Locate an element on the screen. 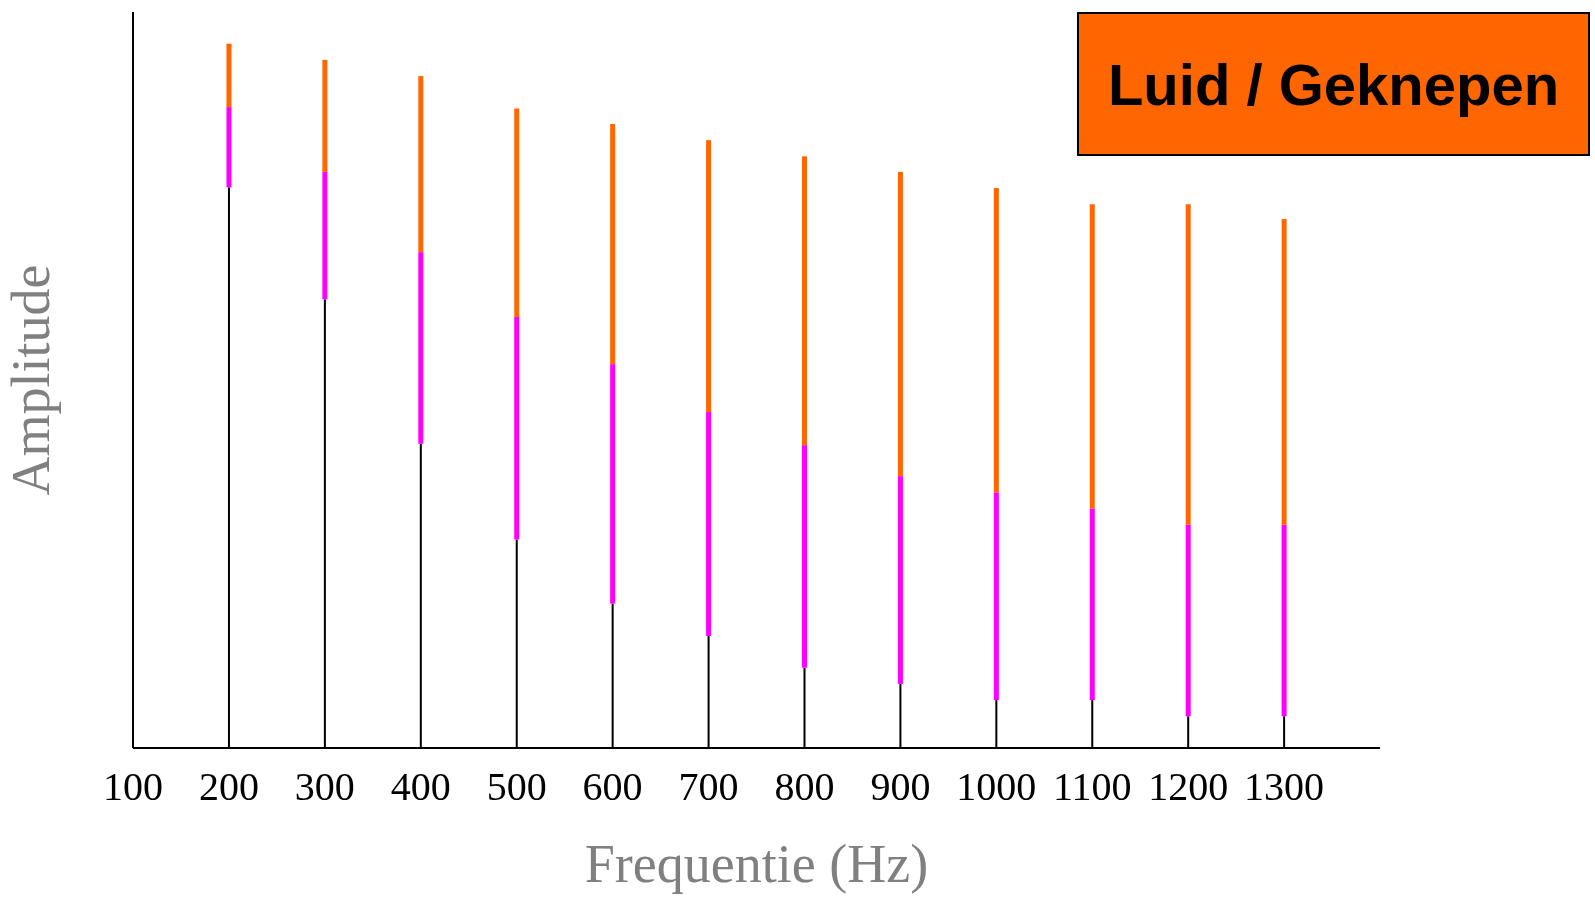 This screenshot has height=904, width=1595. y-axis-title: Amplitude is located at coordinates (31, 380).